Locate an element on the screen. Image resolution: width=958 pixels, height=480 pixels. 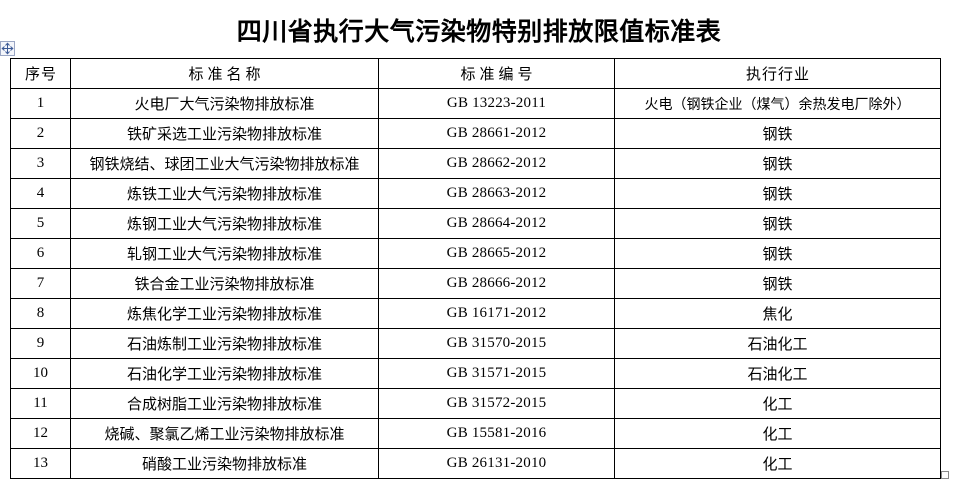
cell-code: GB 31570-2015 is located at coordinates (496, 343).